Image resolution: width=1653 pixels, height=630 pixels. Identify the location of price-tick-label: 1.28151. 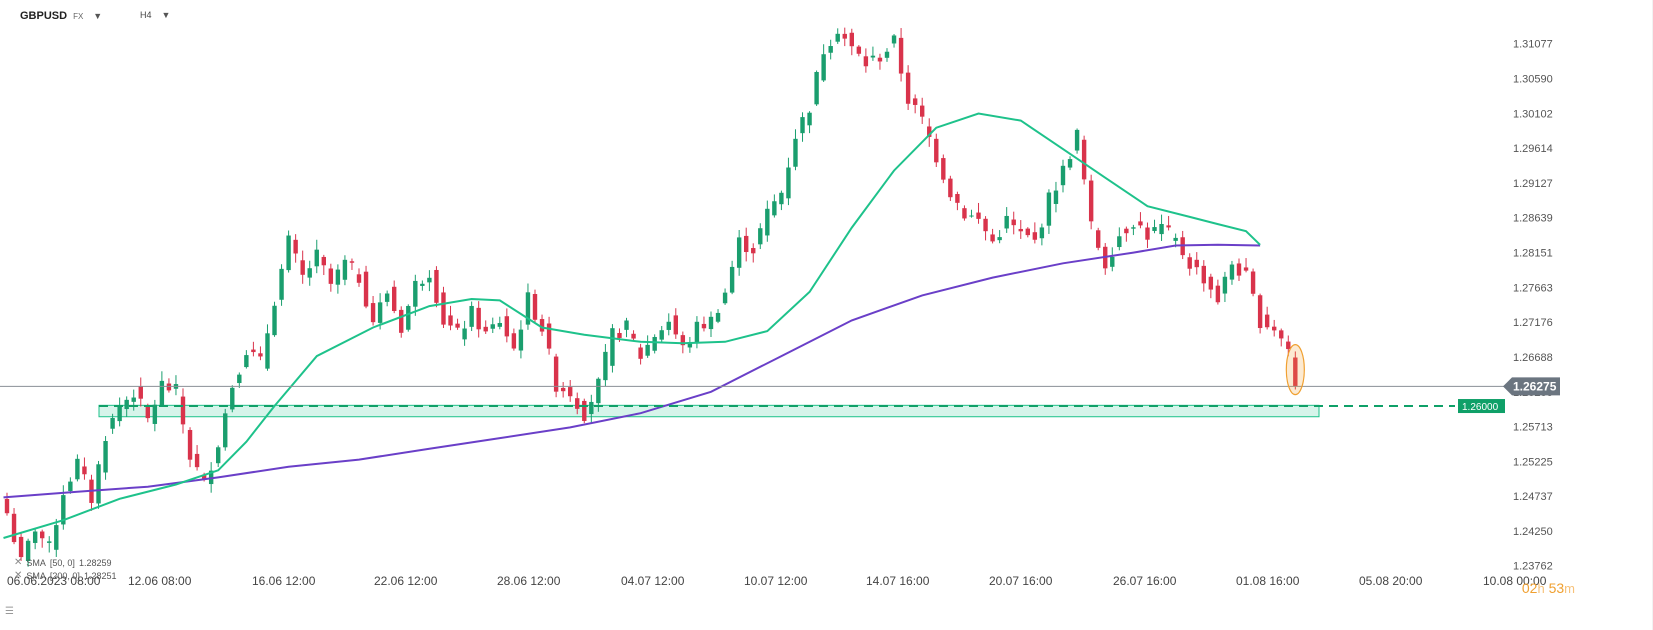
(1533, 254).